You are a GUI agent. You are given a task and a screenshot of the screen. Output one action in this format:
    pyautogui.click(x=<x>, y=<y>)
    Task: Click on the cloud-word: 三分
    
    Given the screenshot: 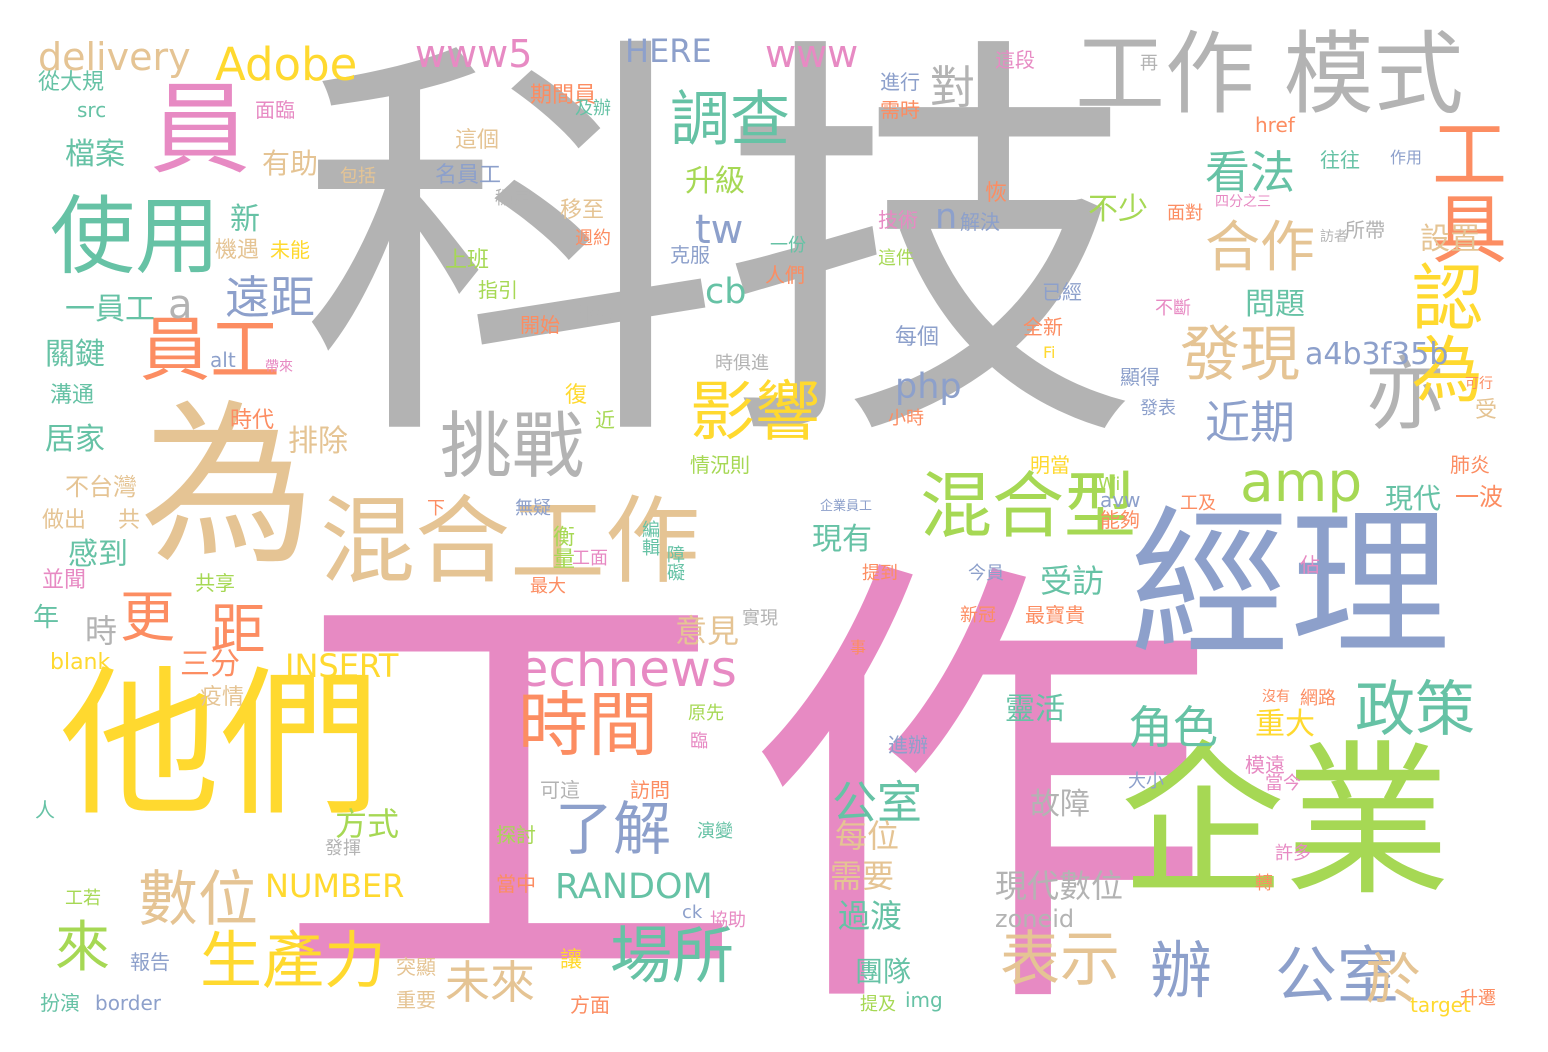 What is the action you would take?
    pyautogui.click(x=210, y=664)
    